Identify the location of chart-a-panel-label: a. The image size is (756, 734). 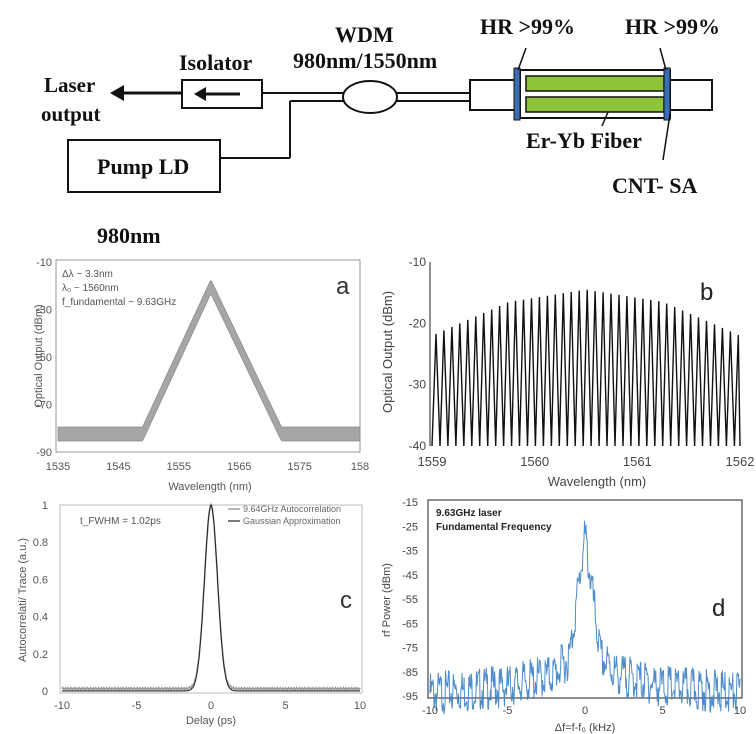
(343, 286).